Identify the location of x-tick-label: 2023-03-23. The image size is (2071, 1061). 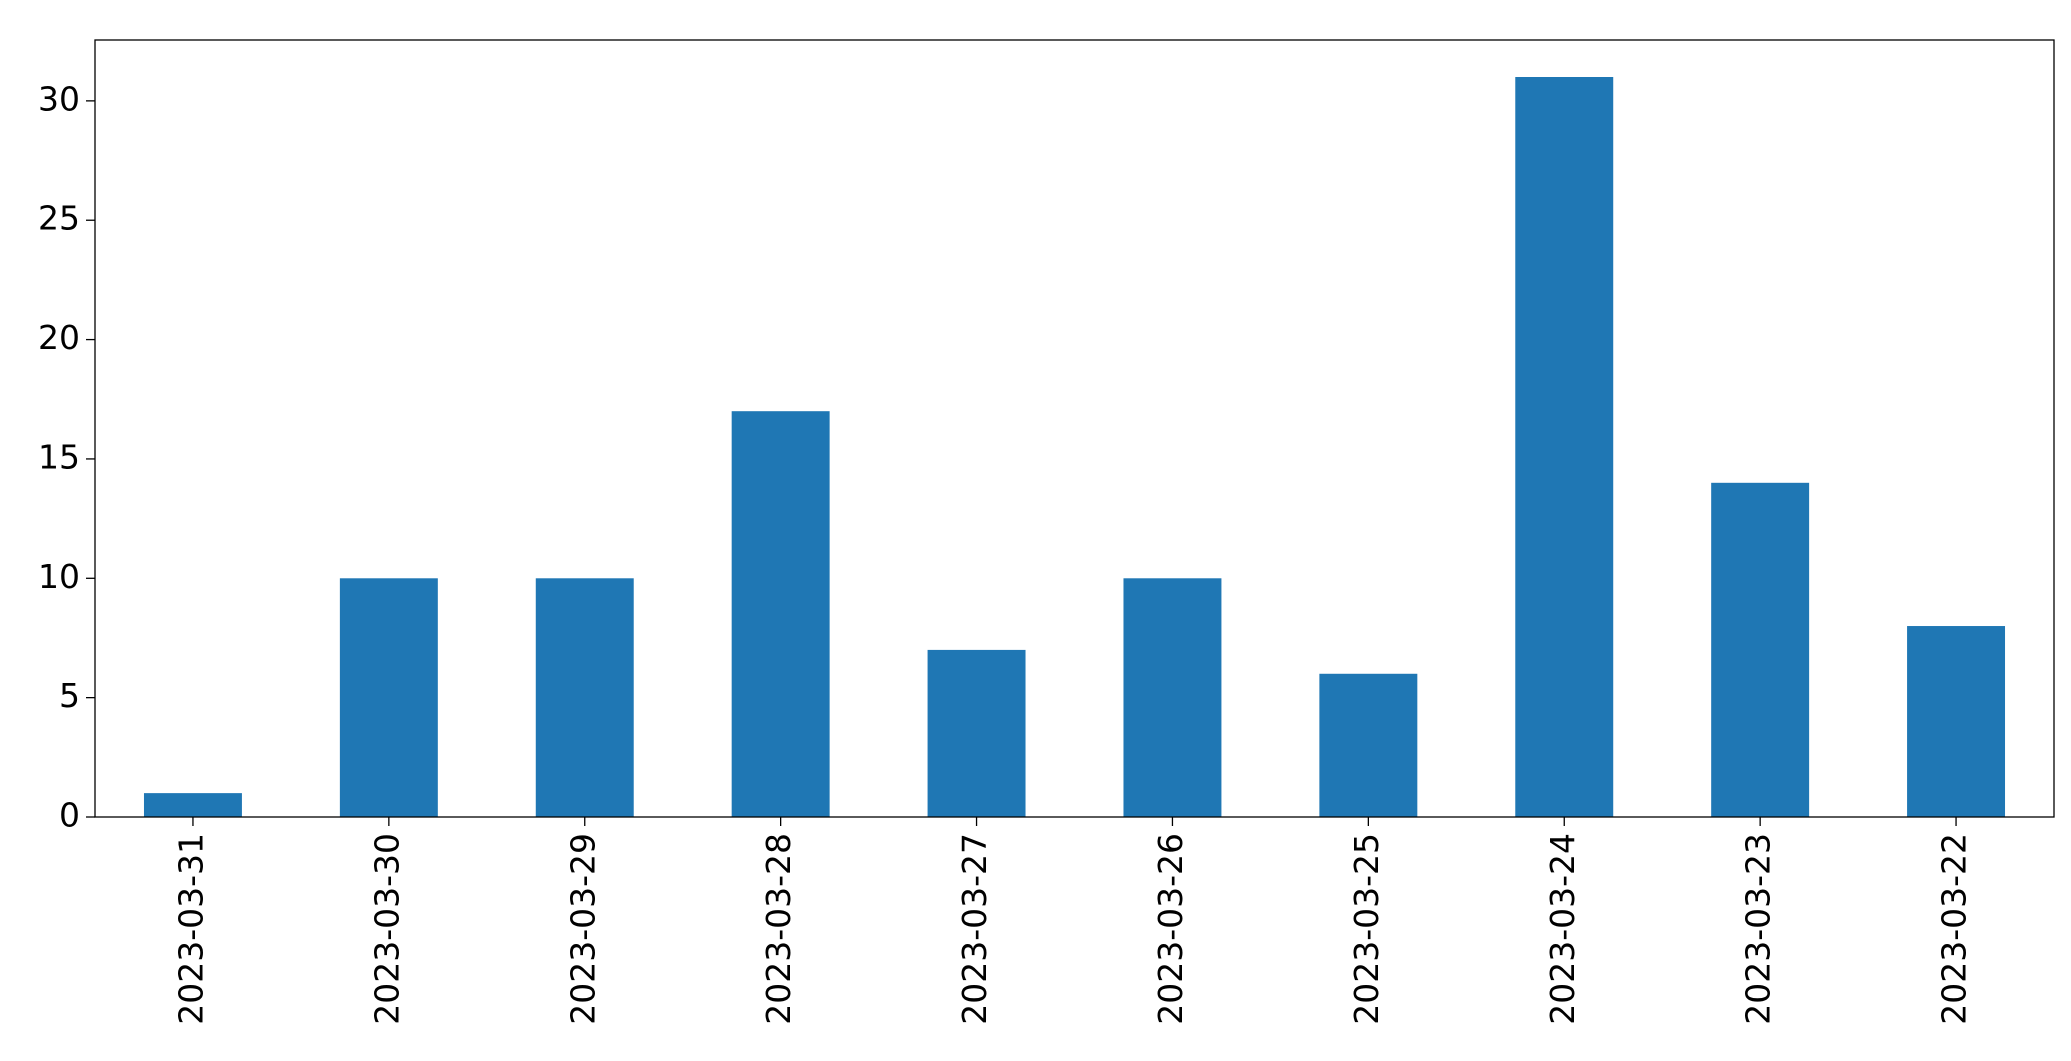
(1758, 929).